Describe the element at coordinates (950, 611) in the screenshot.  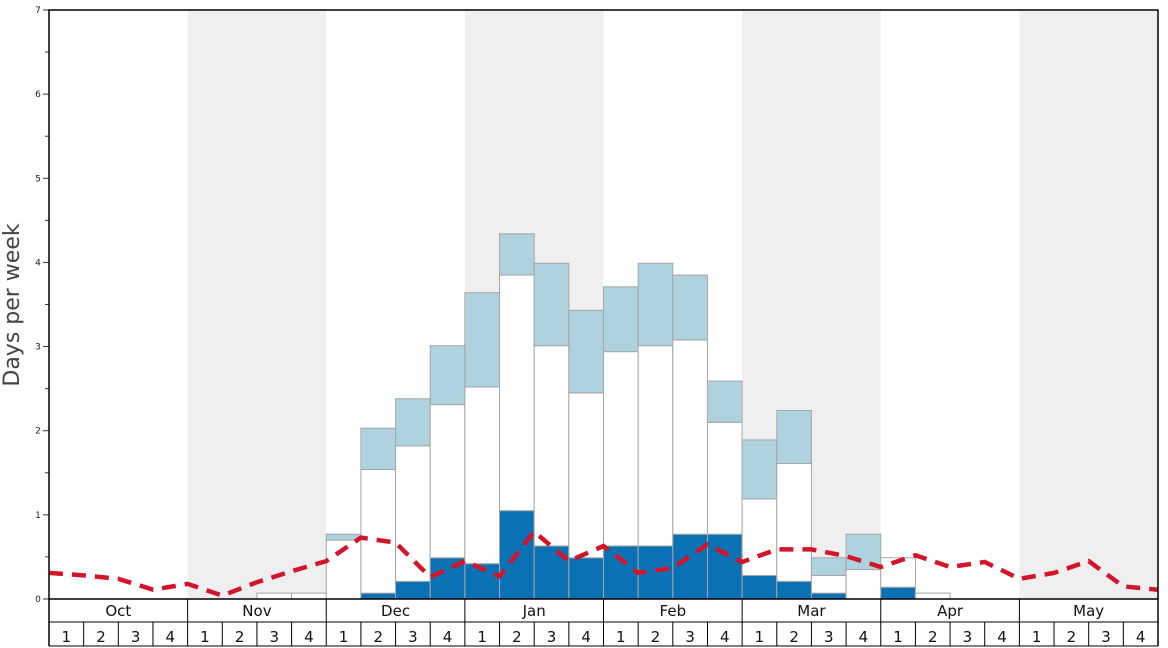
I see `month-label-apr: Apr` at that location.